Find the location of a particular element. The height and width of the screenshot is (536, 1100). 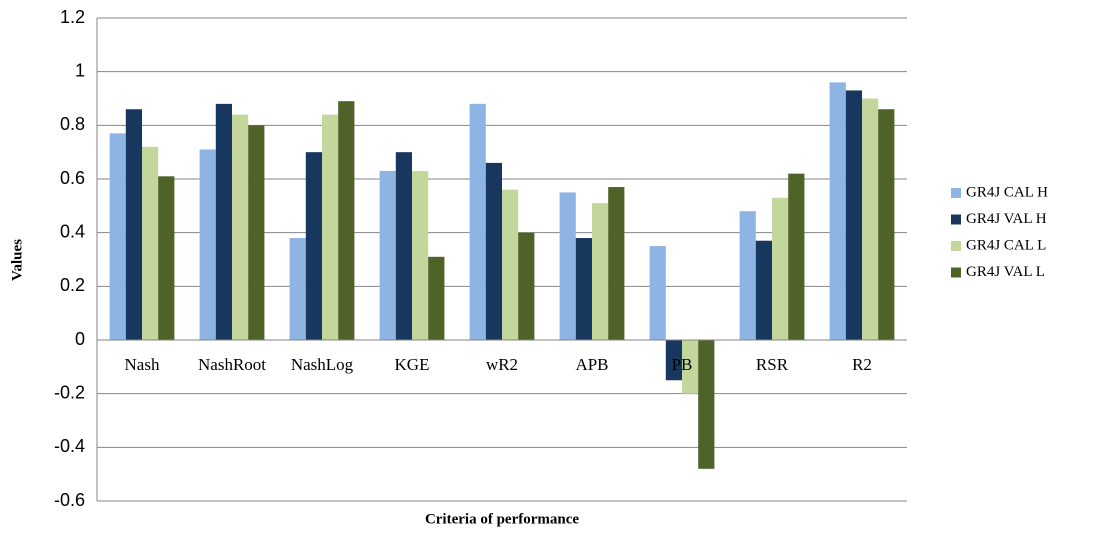

y-tick-label: 0.6 is located at coordinates (72, 178).